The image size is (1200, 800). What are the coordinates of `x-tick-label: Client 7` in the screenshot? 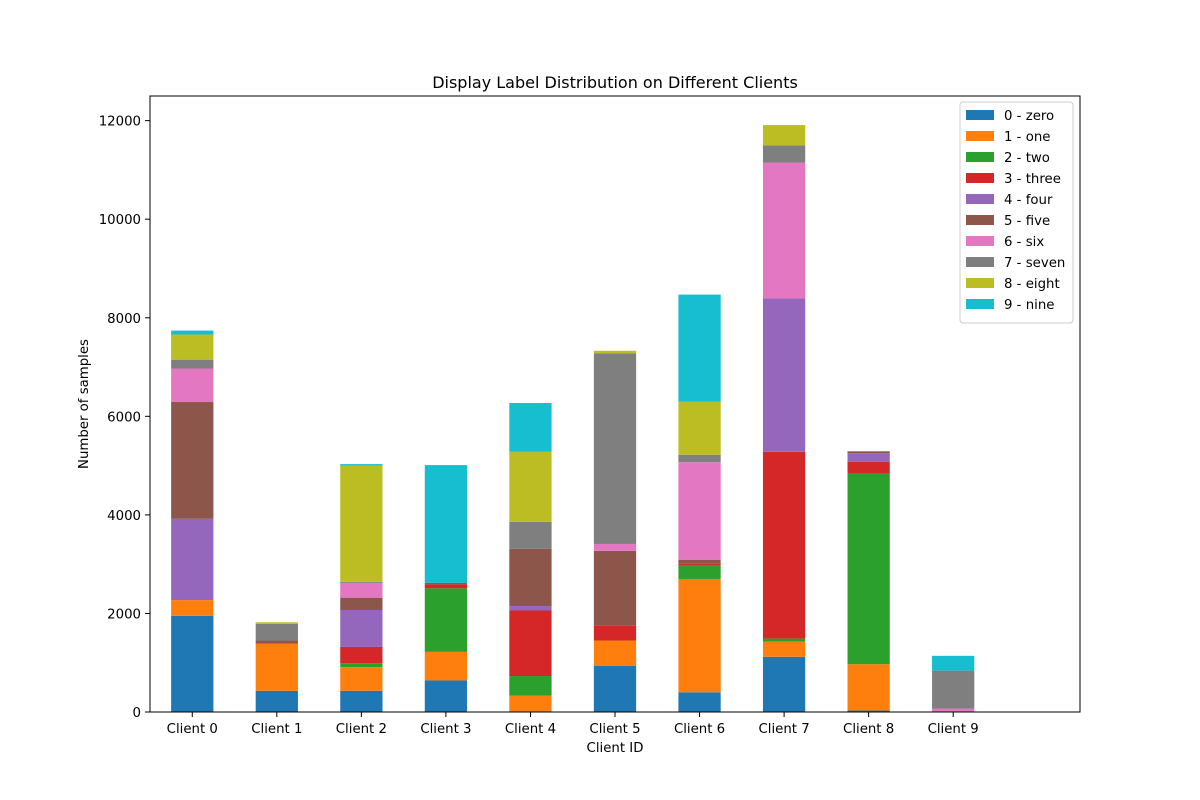 It's located at (783, 729).